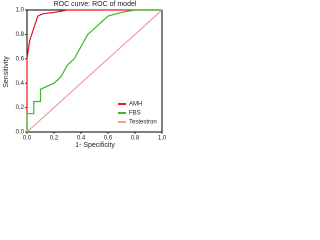 The height and width of the screenshot is (240, 320). Describe the element at coordinates (135, 114) in the screenshot. I see `legend-label: FBS` at that location.